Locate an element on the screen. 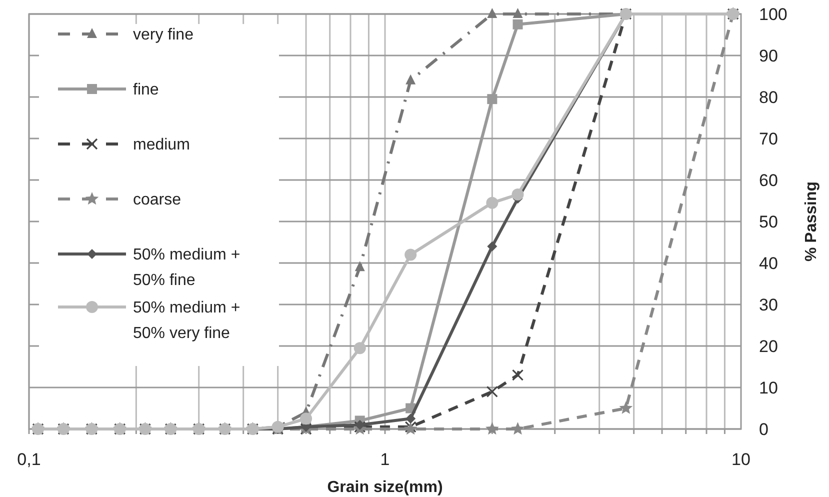 The height and width of the screenshot is (497, 829). y-tick-label: 60 is located at coordinates (768, 180).